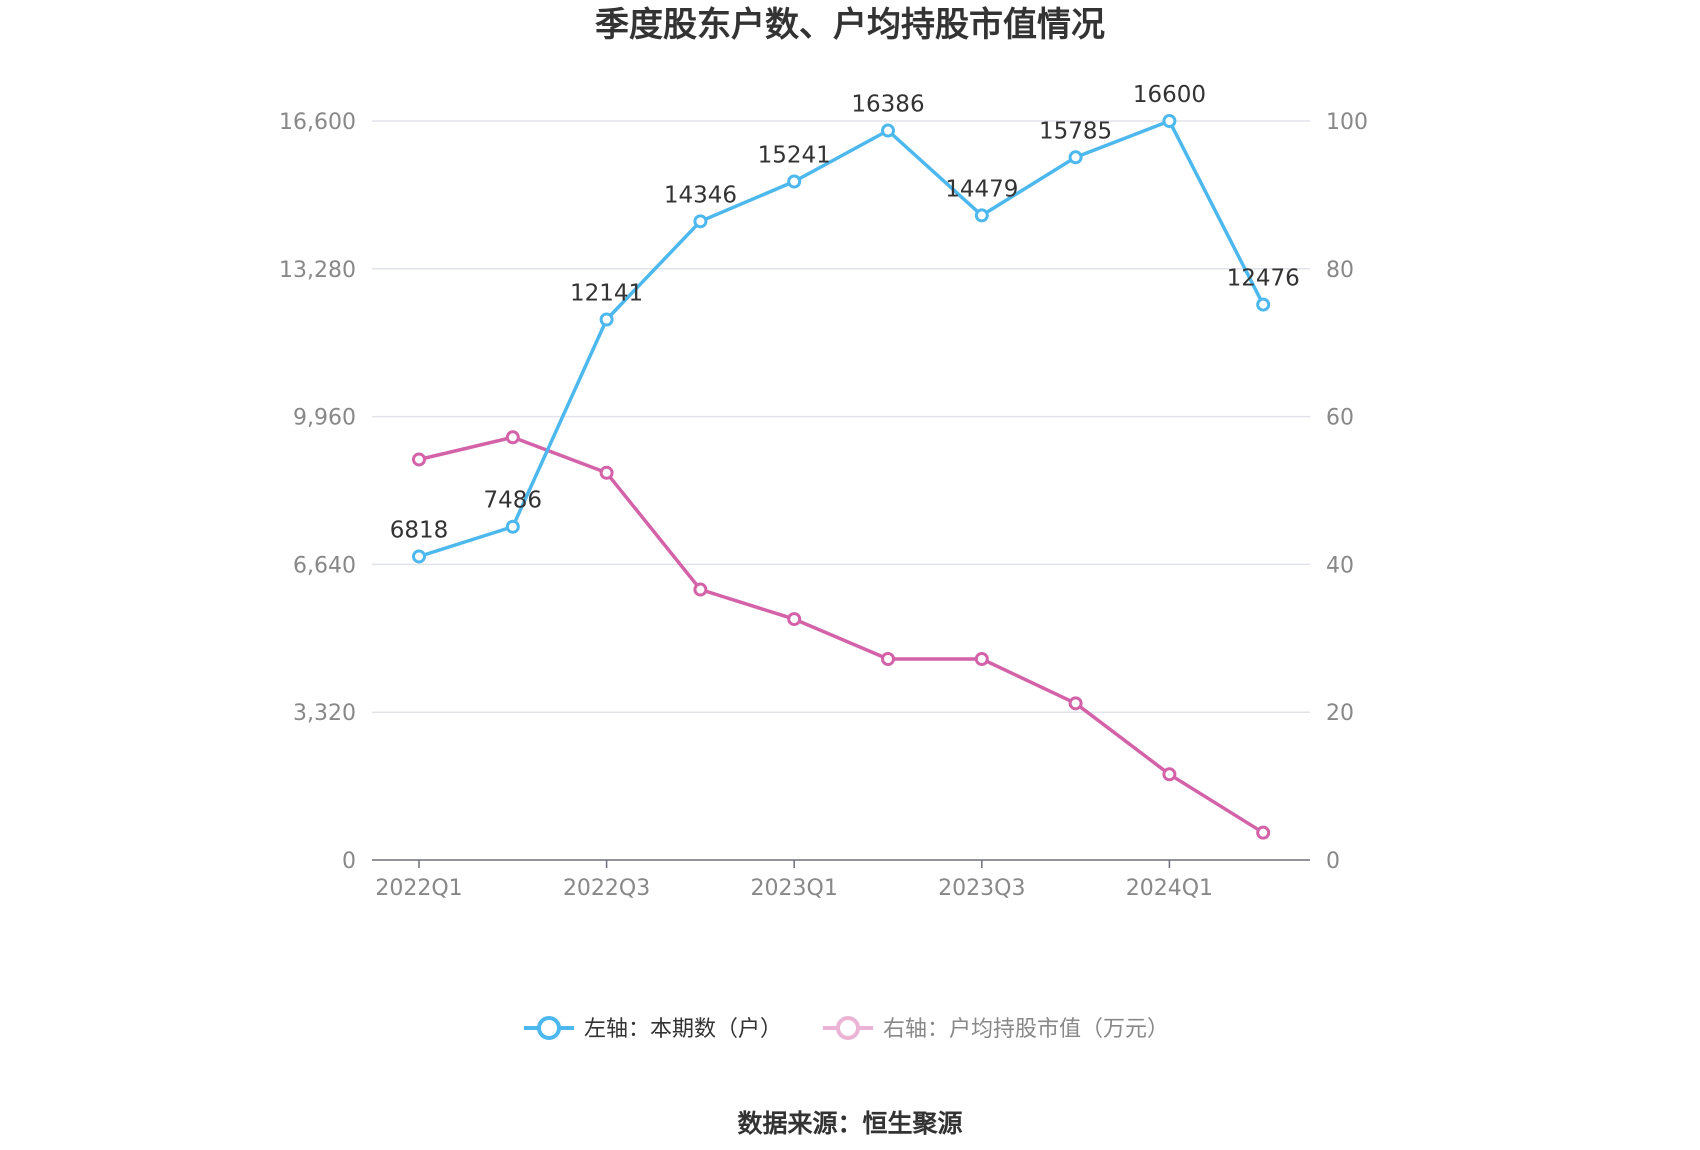  What do you see at coordinates (418, 888) in the screenshot?
I see `x-tick-label: 2022Q1` at bounding box center [418, 888].